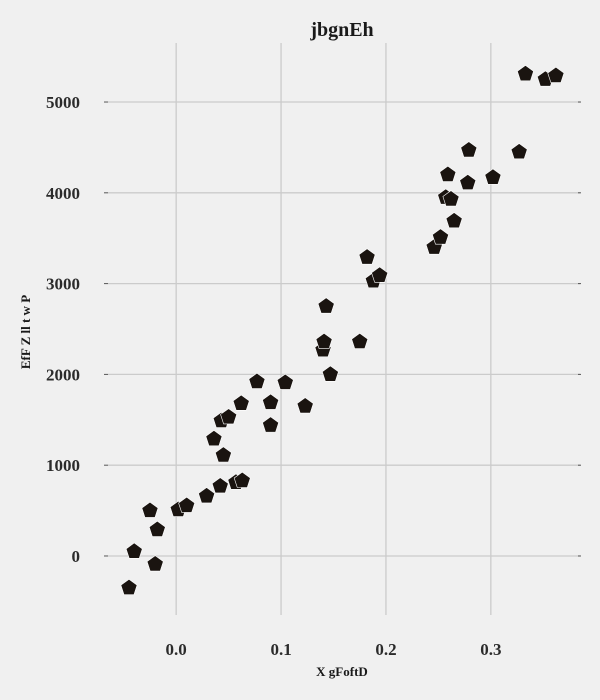 This screenshot has height=700, width=600. What do you see at coordinates (76, 556) in the screenshot?
I see `y-tick-label: 0` at bounding box center [76, 556].